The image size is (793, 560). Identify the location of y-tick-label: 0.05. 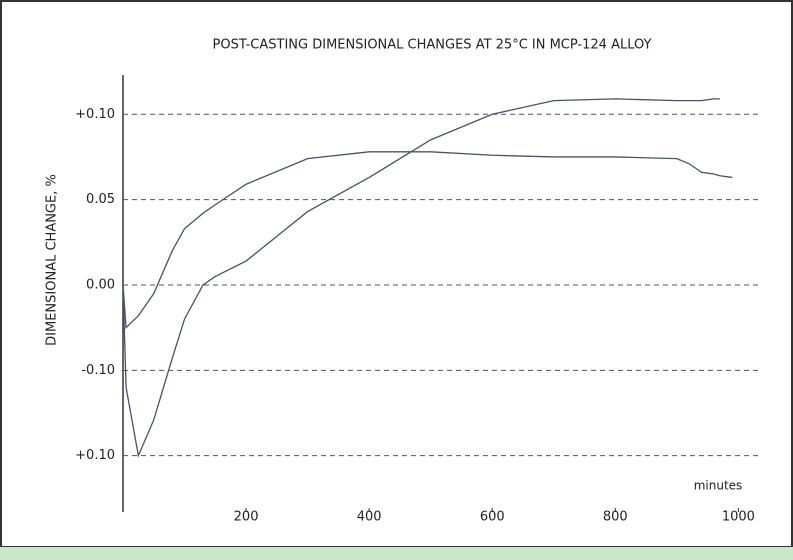
(100, 199).